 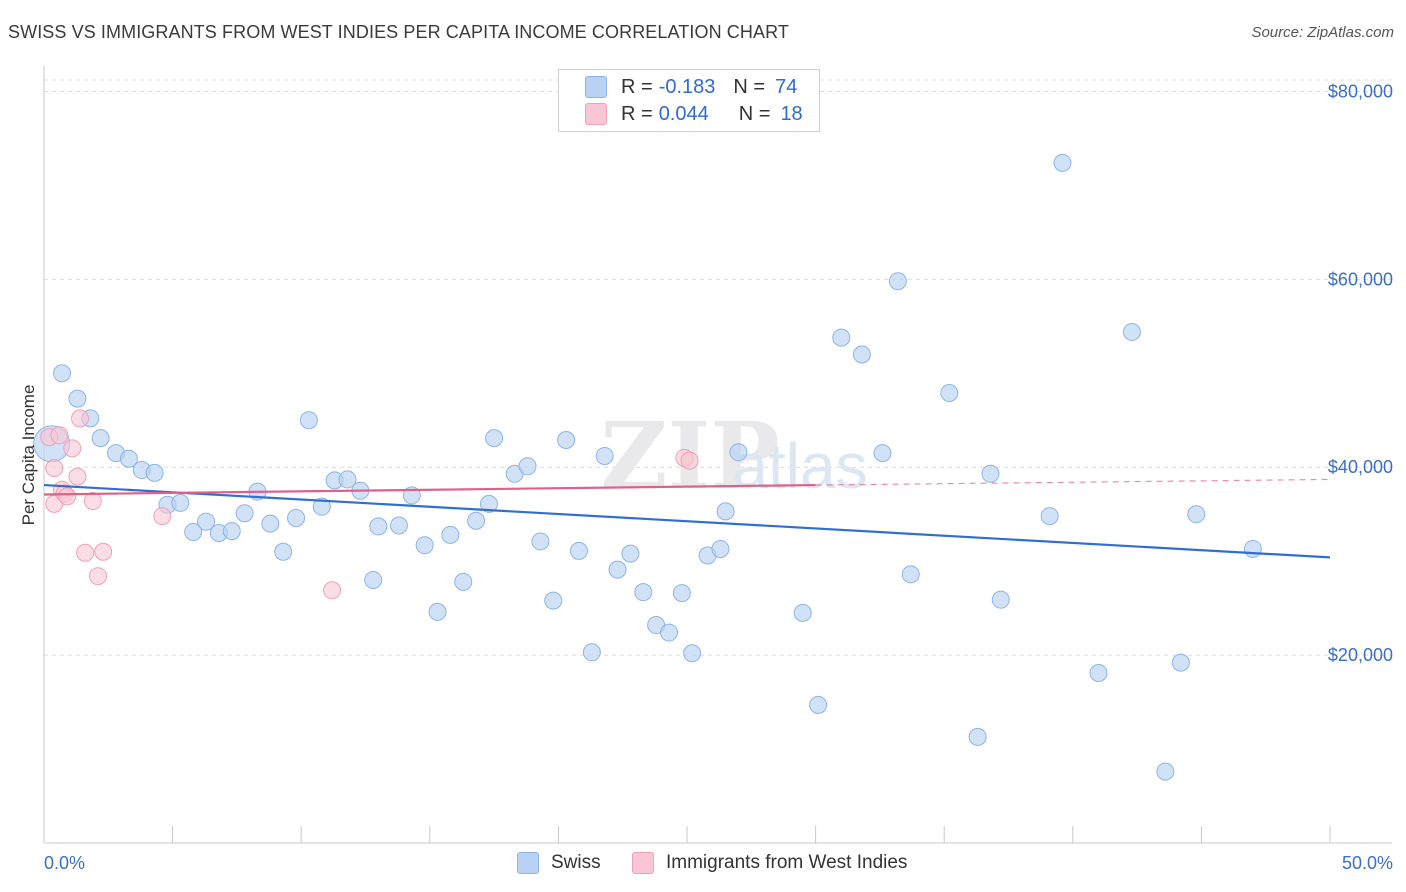 What do you see at coordinates (429, 489) in the screenshot?
I see `west-indies-trend-line` at bounding box center [429, 489].